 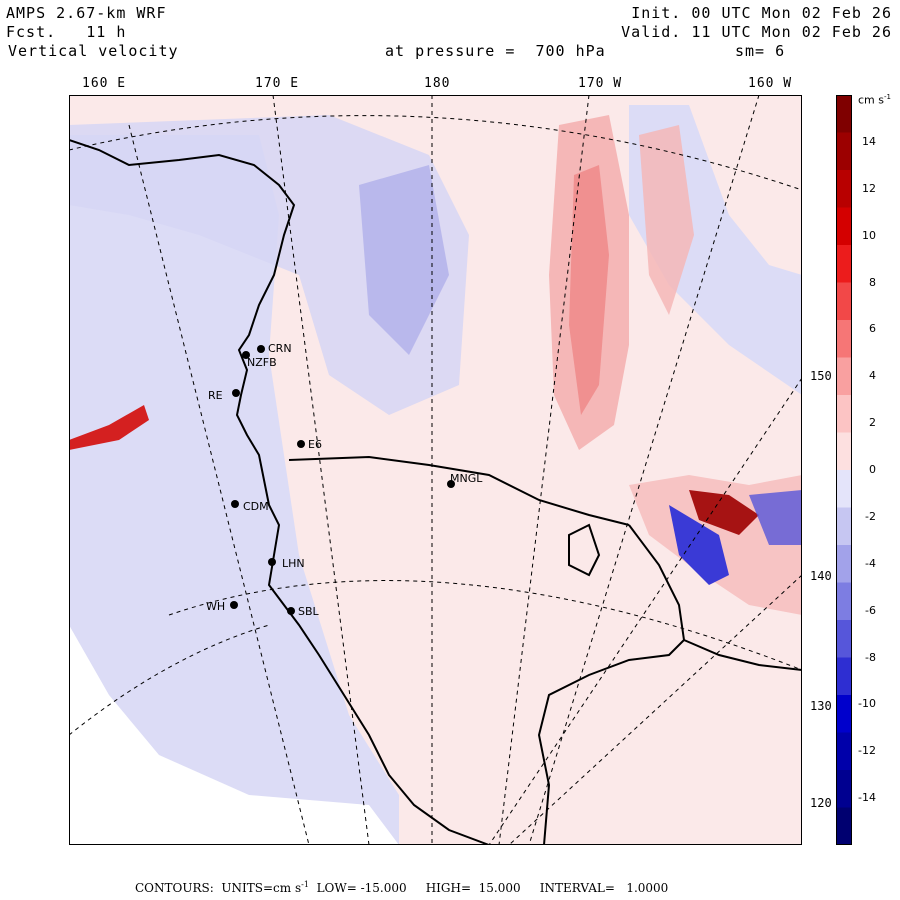 What do you see at coordinates (756, 32) in the screenshot?
I see `valid-time: Valid. 11 UTC Mon 02 Feb 26` at bounding box center [756, 32].